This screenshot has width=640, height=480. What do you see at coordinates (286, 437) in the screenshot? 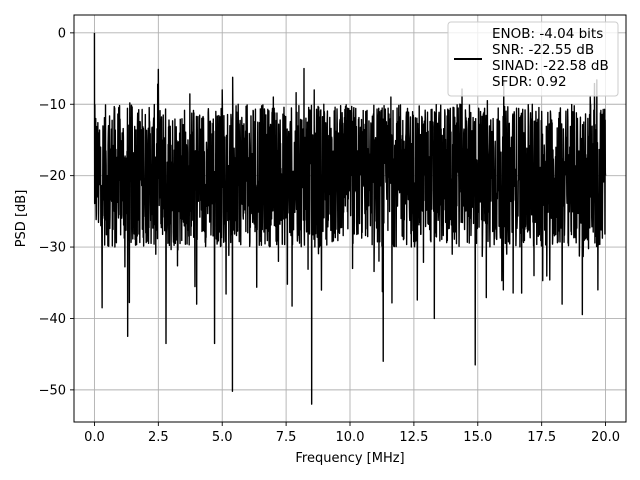
I see `x-tick-label: 7.5` at bounding box center [286, 437].